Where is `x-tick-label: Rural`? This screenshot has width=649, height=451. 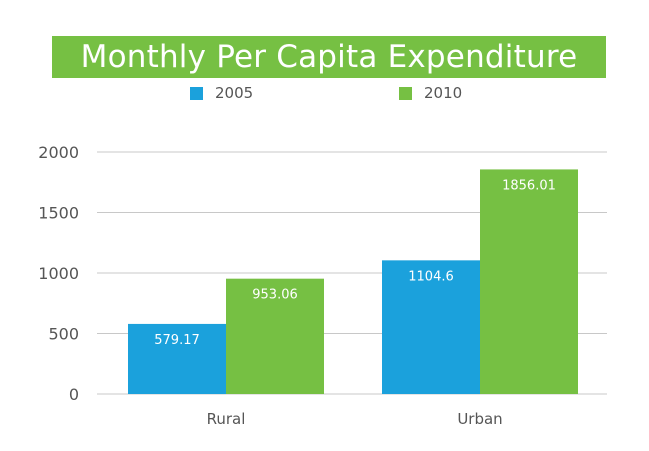 x-tick-label: Rural is located at coordinates (226, 419).